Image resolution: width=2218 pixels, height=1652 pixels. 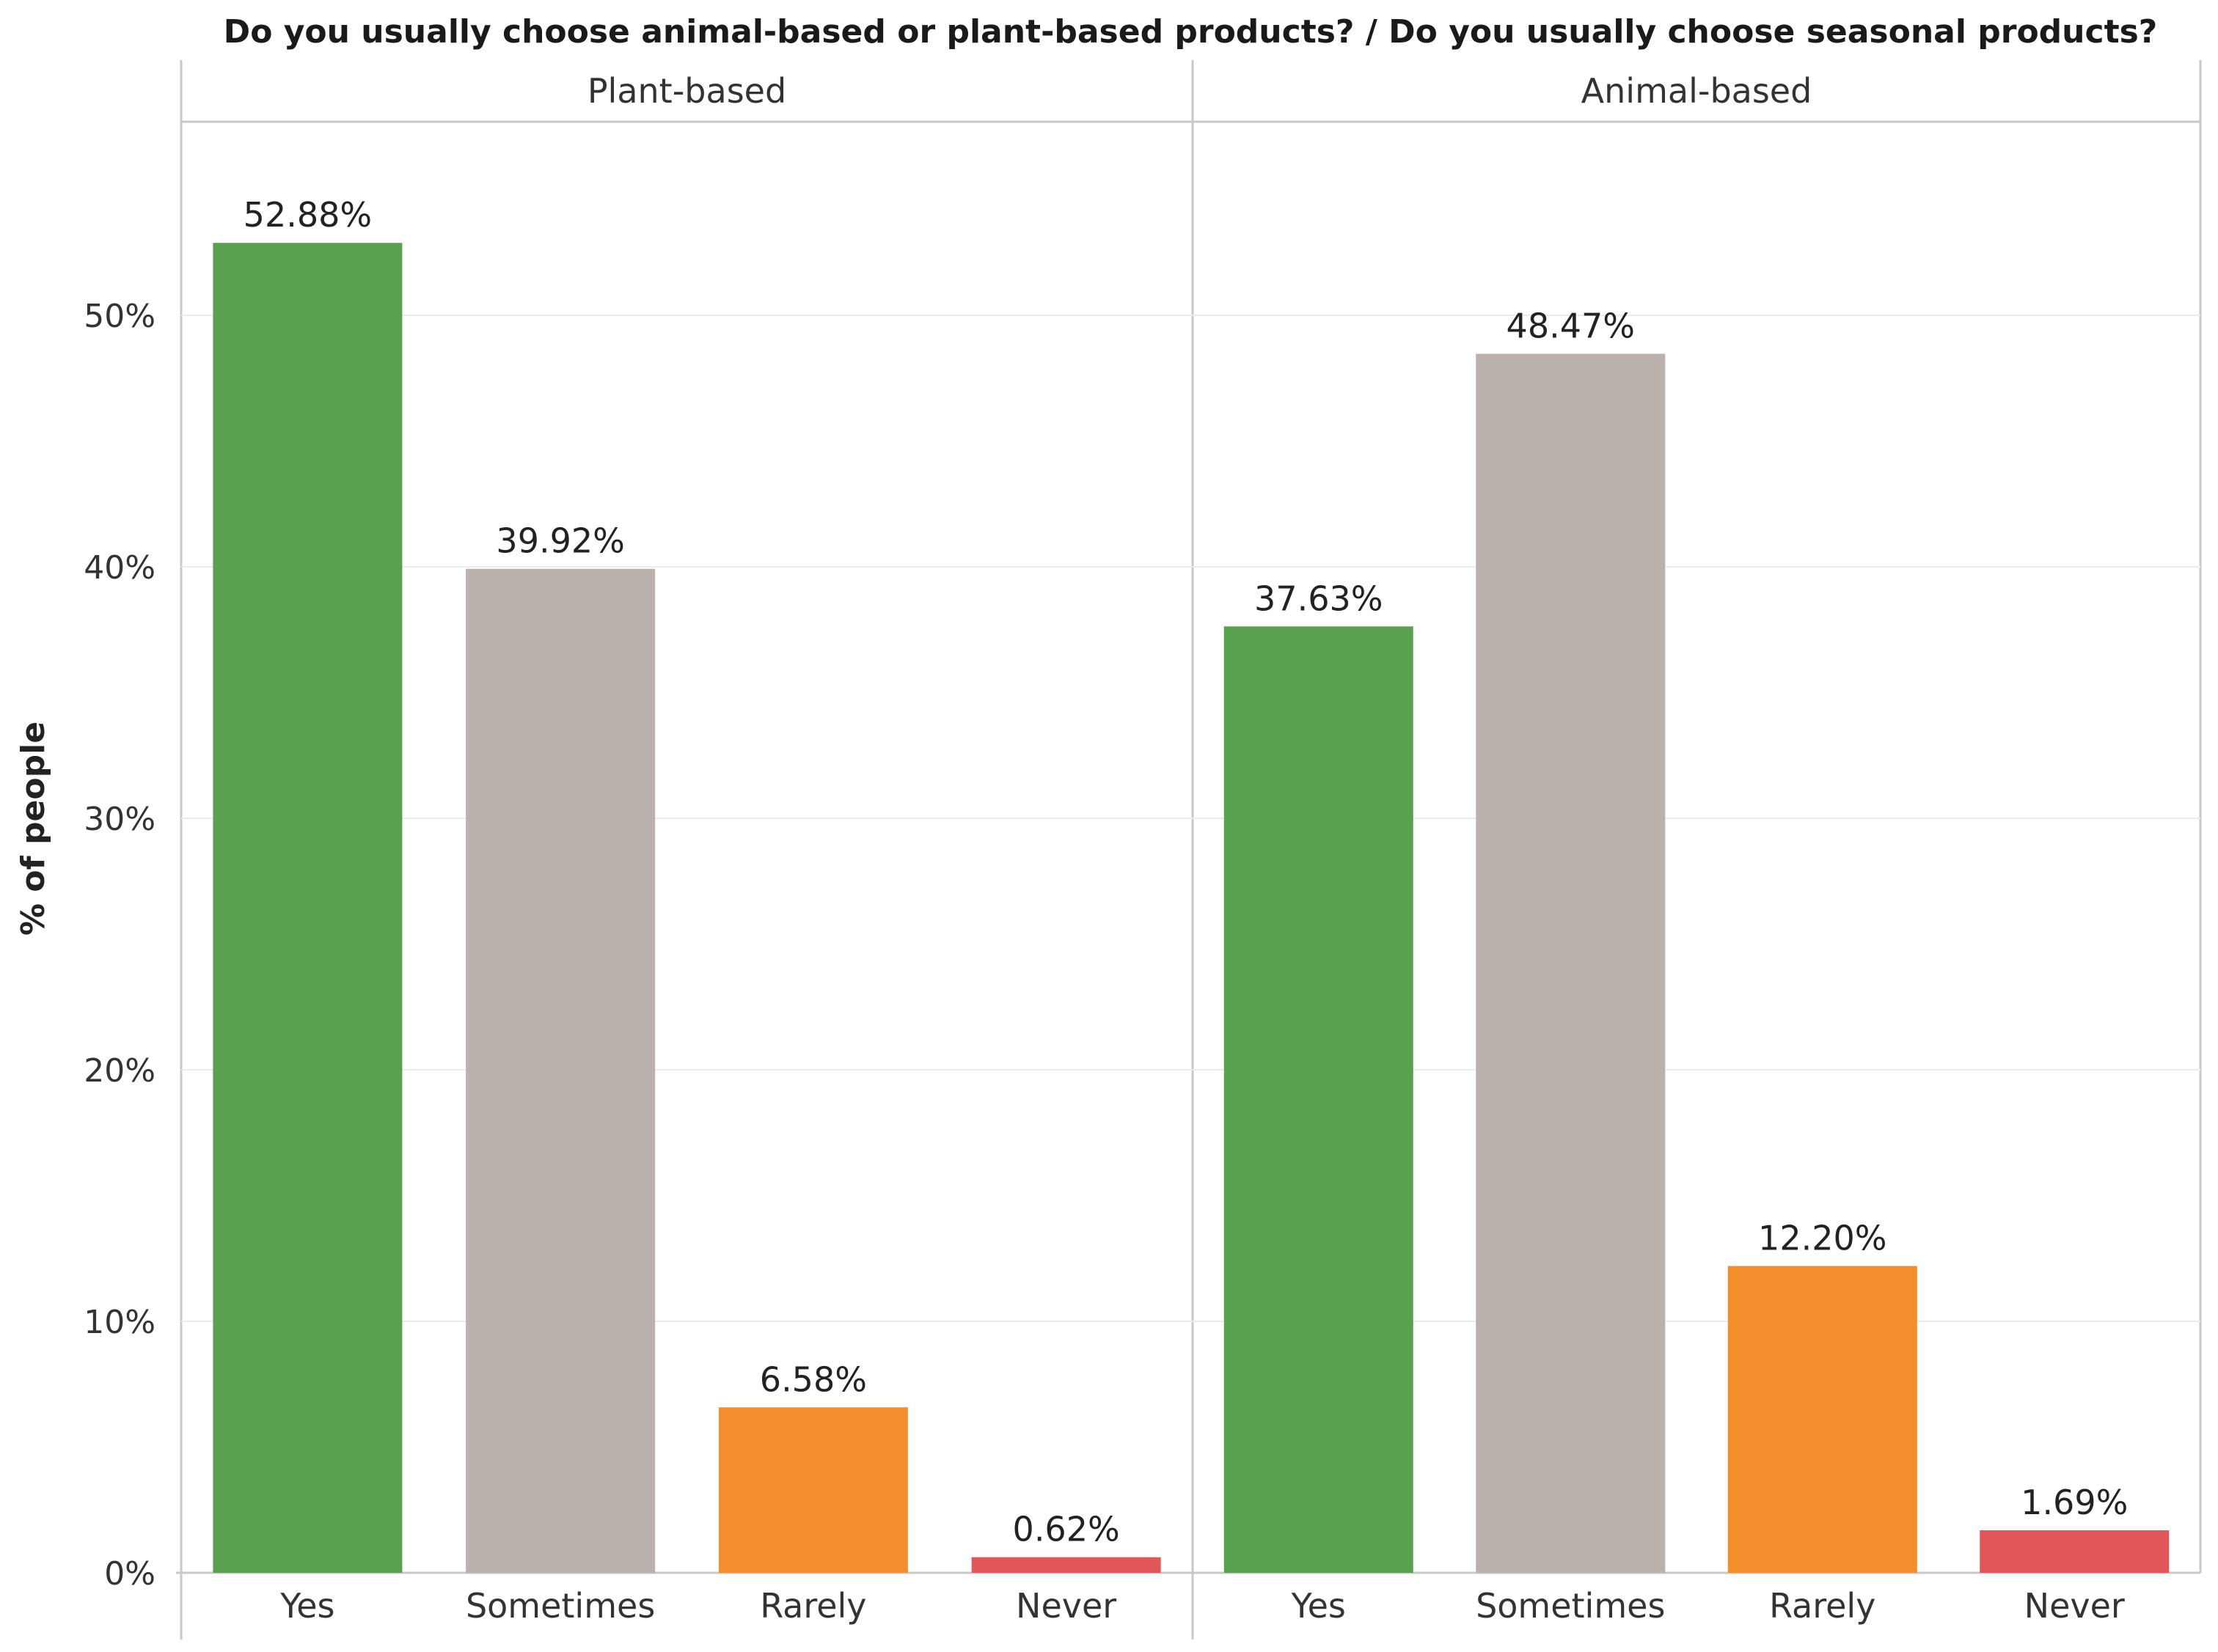 I want to click on y-tick-label: 0%, so click(x=129, y=1574).